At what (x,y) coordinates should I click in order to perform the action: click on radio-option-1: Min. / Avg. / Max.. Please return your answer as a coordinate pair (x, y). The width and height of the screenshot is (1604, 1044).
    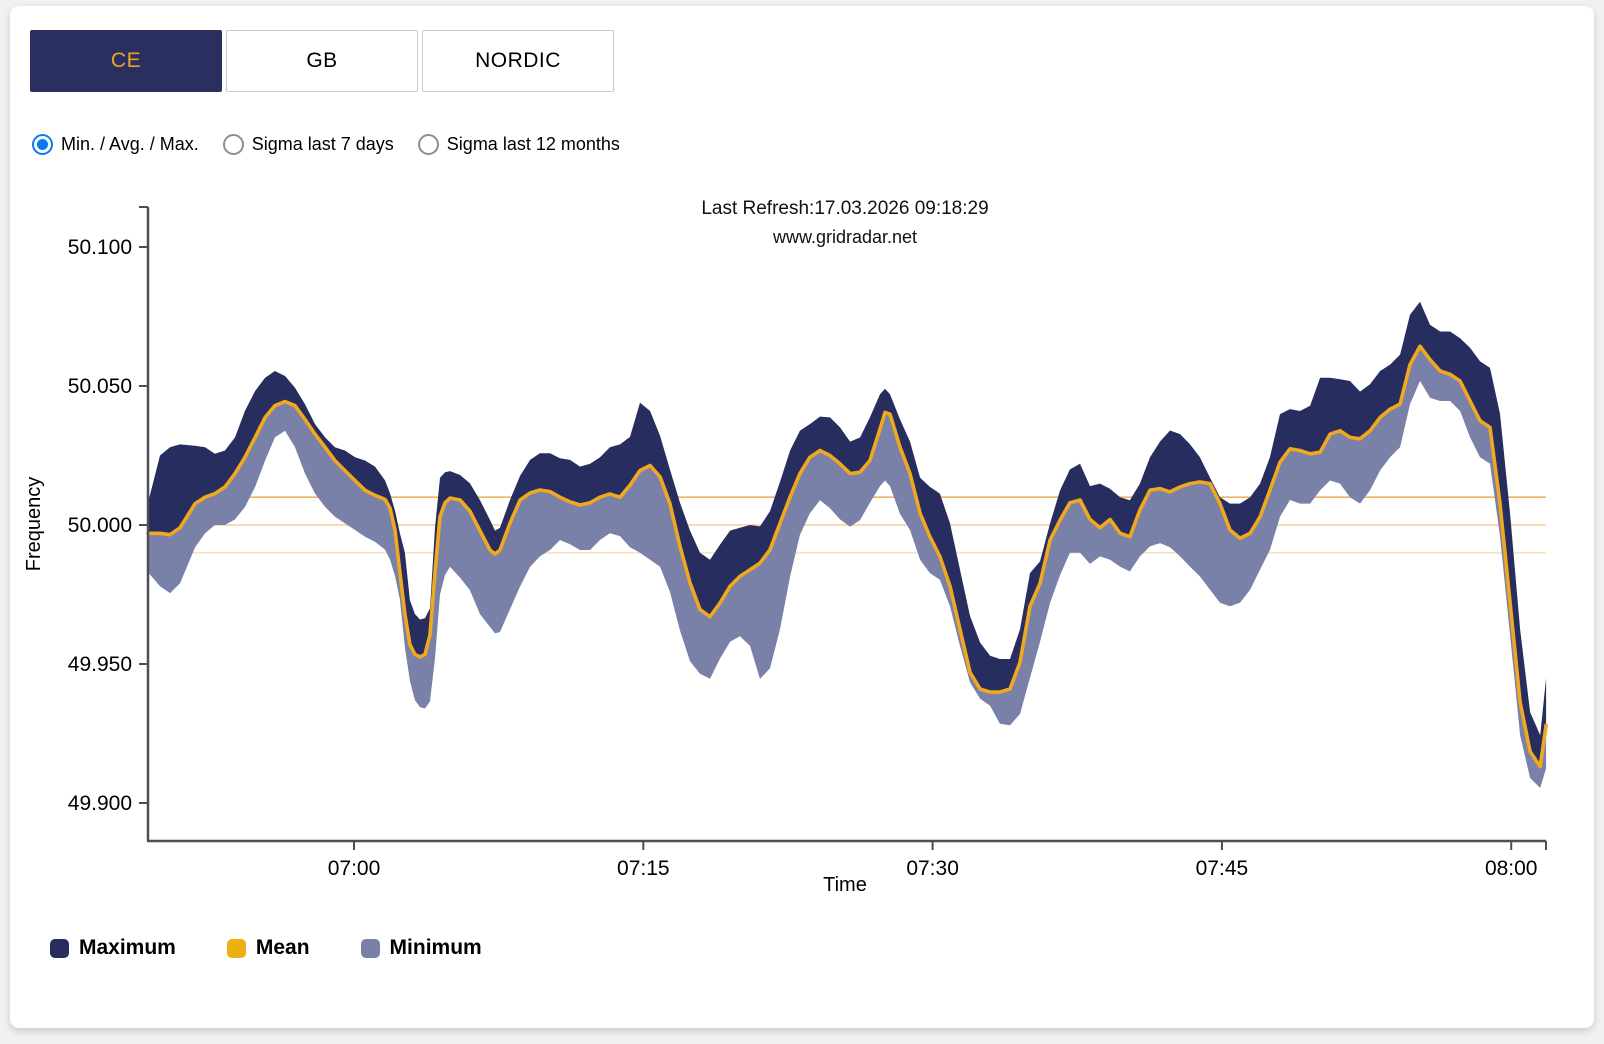
    Looking at the image, I should click on (115, 144).